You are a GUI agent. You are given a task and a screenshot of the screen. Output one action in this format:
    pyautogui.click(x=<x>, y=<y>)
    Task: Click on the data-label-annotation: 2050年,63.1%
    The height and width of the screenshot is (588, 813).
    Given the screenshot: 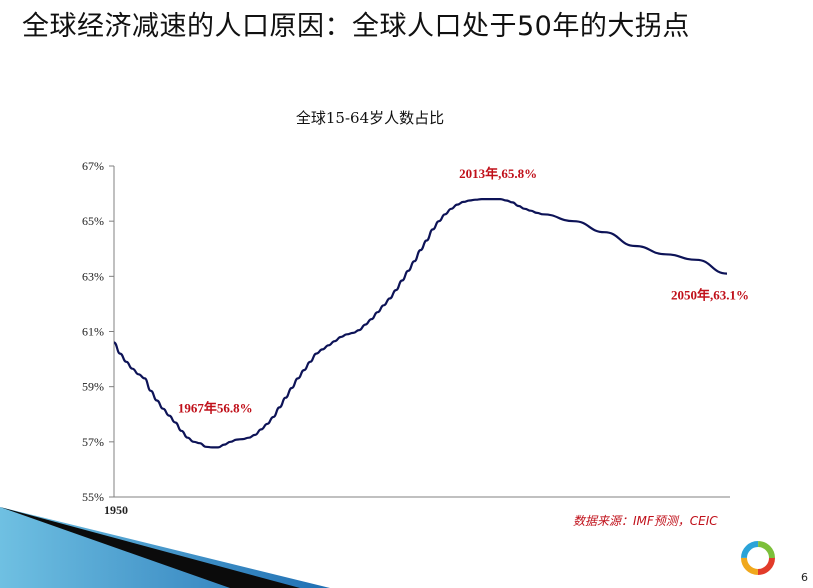 What is the action you would take?
    pyautogui.click(x=710, y=295)
    